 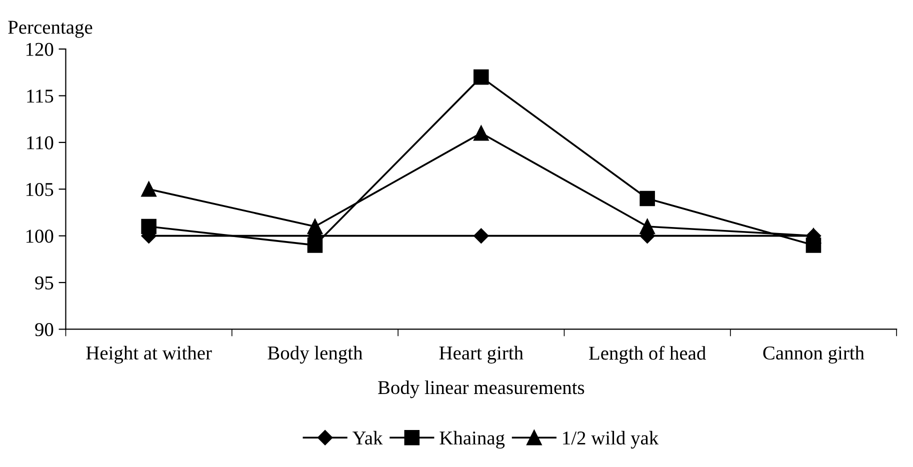 I want to click on x-tick-label: Cannon girth, so click(x=813, y=355).